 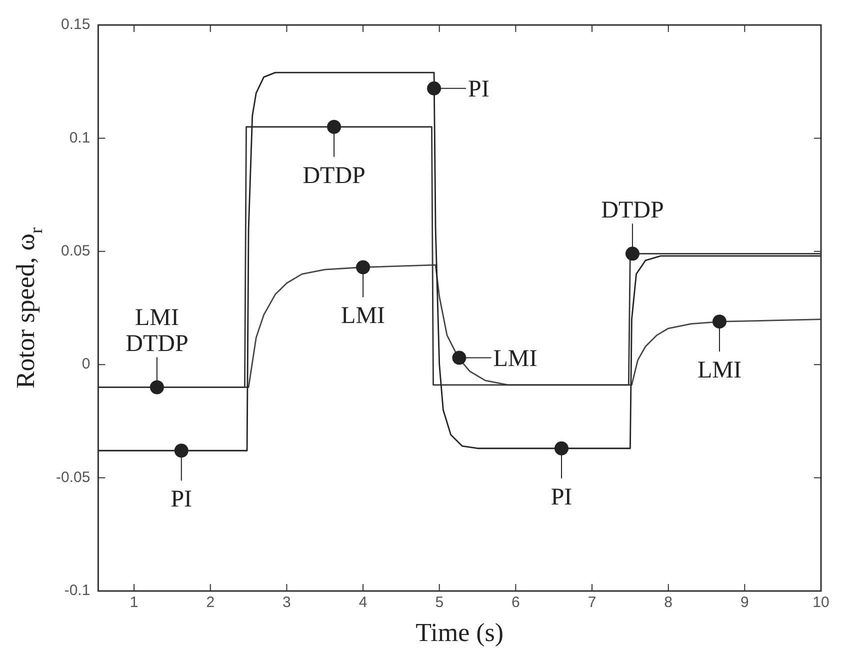 What do you see at coordinates (75, 25) in the screenshot?
I see `y-tick-label: 0.15` at bounding box center [75, 25].